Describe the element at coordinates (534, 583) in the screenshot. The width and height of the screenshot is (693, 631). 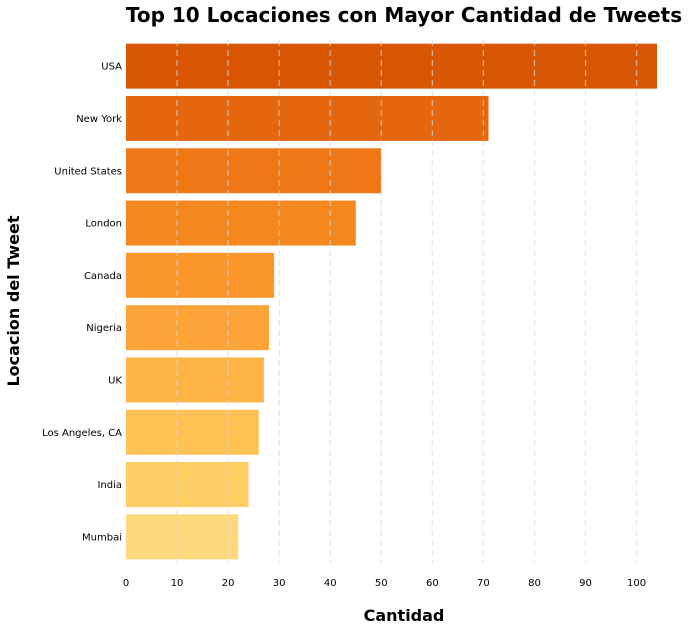
I see `x-tick-label: 80` at that location.